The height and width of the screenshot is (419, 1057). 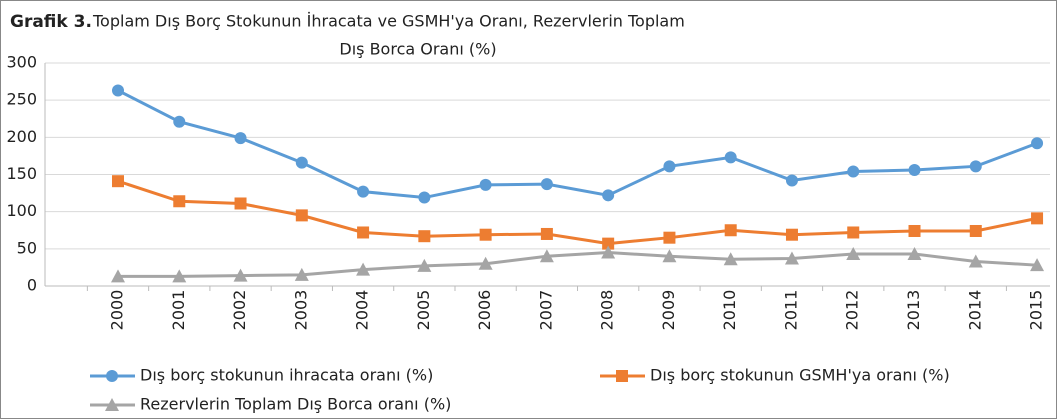 What do you see at coordinates (974, 310) in the screenshot?
I see `x-tick-label: 2014` at bounding box center [974, 310].